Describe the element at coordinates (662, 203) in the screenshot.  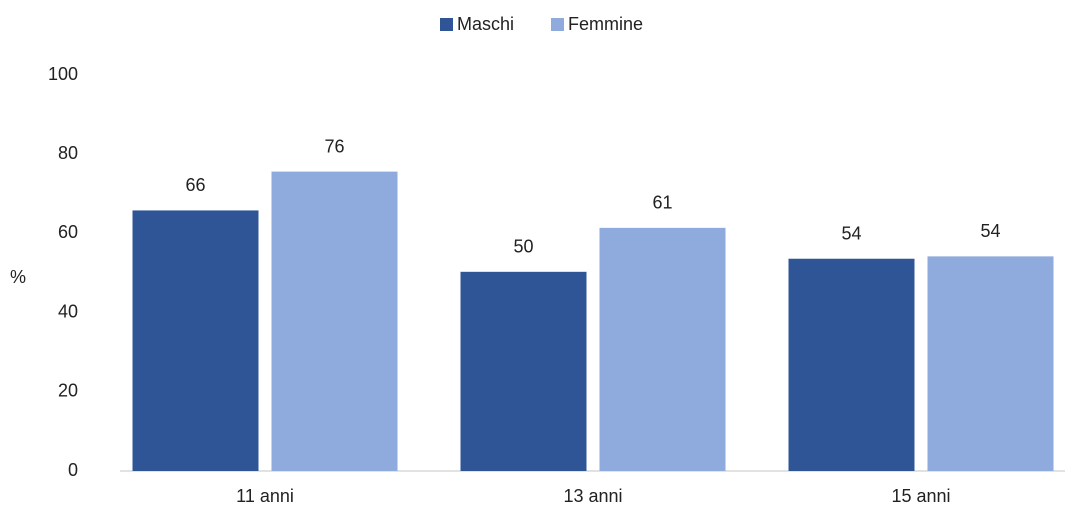
I see `data-label: 61` at that location.